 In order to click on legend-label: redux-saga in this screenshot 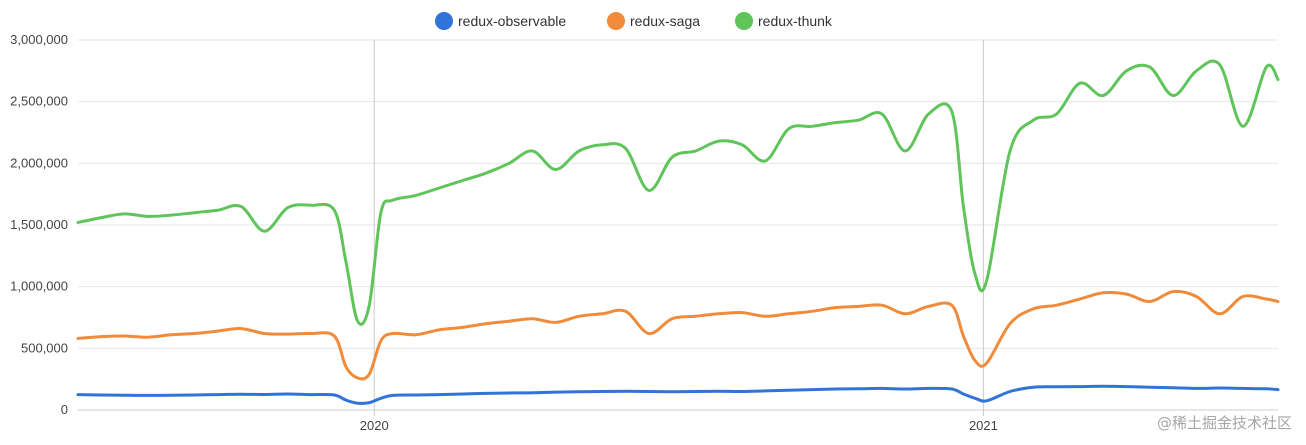, I will do `click(665, 21)`.